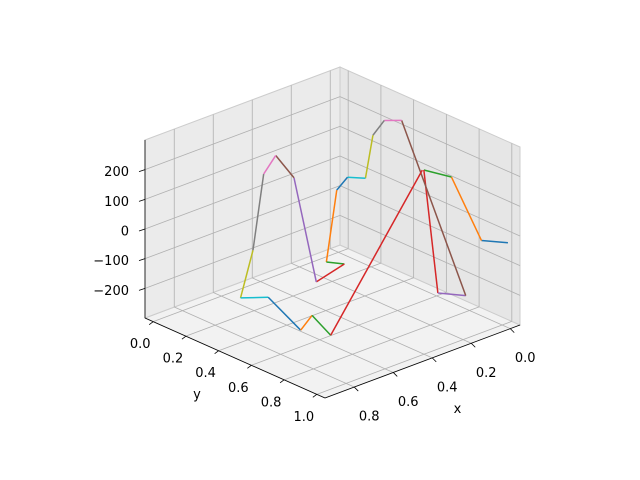 Image resolution: width=640 pixels, height=480 pixels. I want to click on y-tick-label: 0.4, so click(205, 373).